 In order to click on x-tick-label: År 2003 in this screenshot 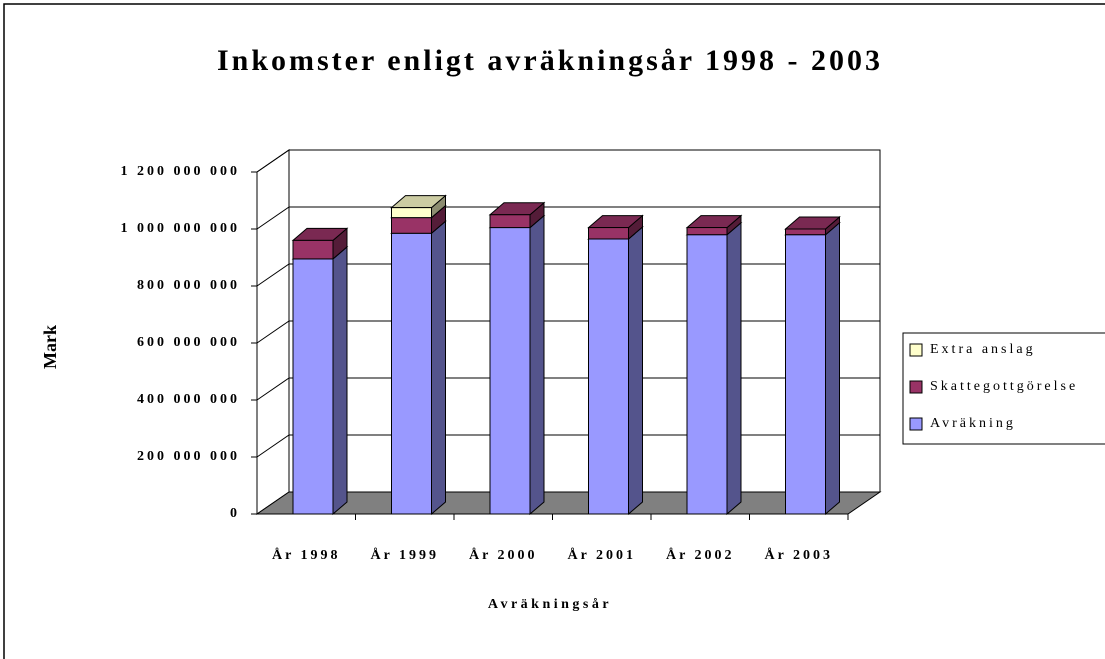, I will do `click(798, 555)`.